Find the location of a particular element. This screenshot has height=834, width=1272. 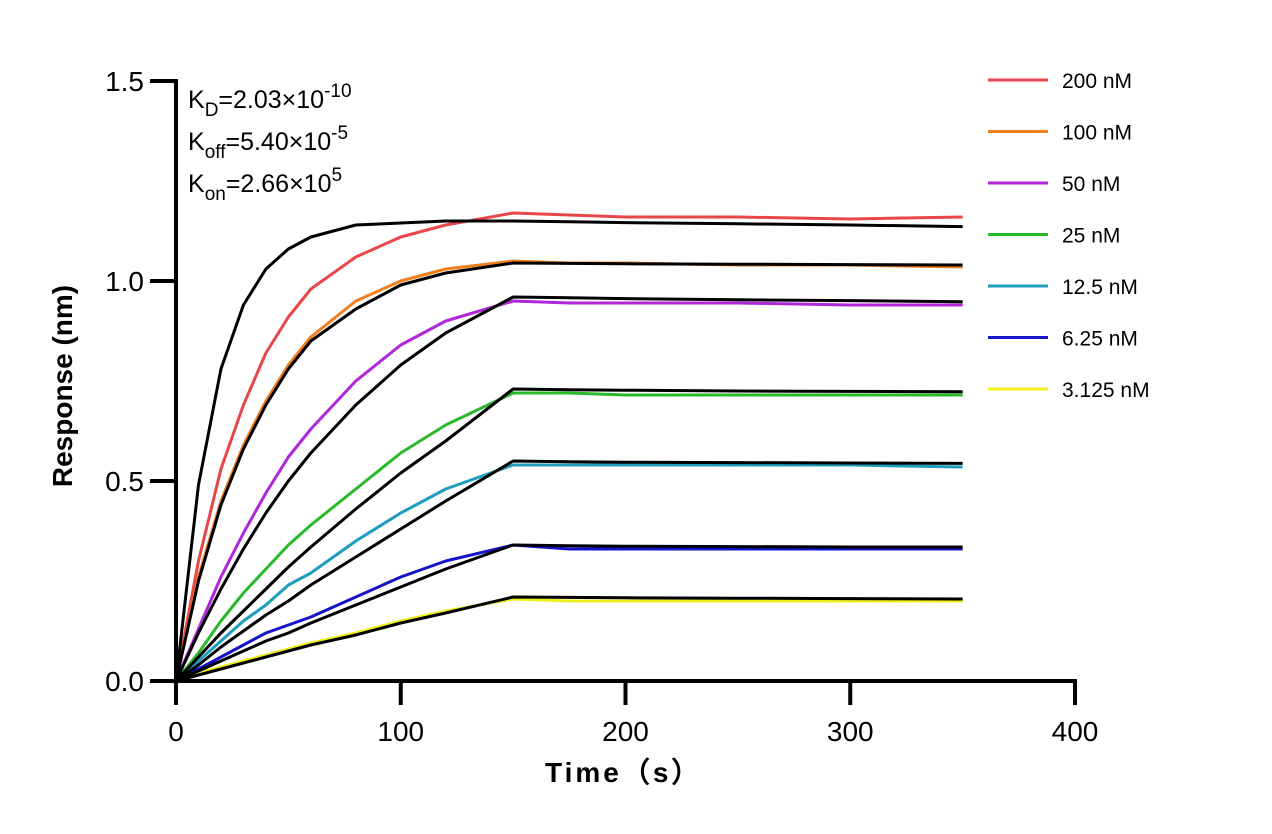

legend-label: 50 nM is located at coordinates (1091, 184).